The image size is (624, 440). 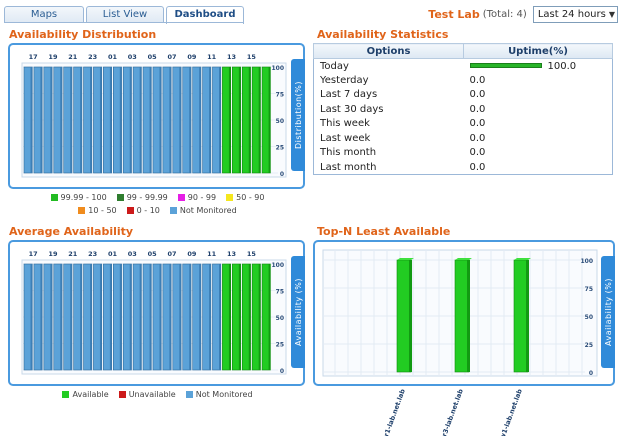 What do you see at coordinates (589, 317) in the screenshot?
I see `topn-y-tick: 50` at bounding box center [589, 317].